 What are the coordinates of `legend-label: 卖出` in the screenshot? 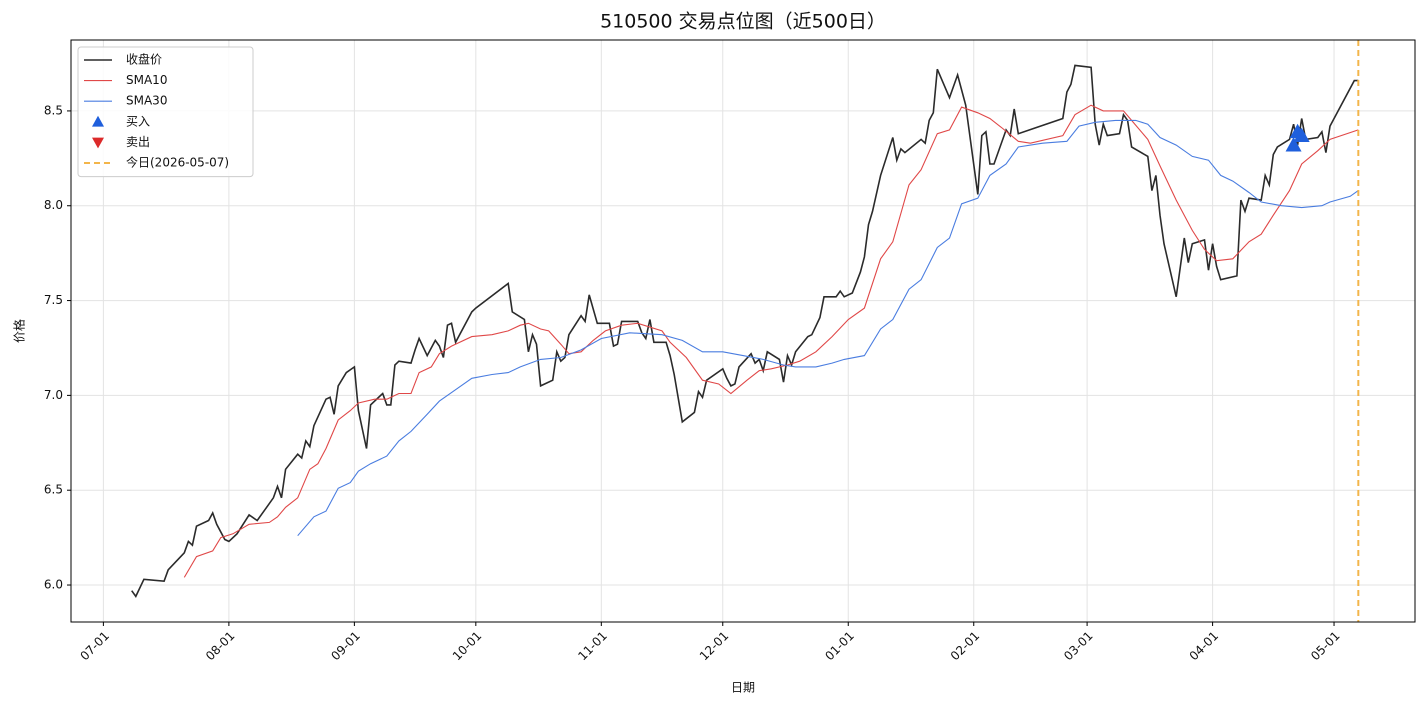 It's located at (138, 142).